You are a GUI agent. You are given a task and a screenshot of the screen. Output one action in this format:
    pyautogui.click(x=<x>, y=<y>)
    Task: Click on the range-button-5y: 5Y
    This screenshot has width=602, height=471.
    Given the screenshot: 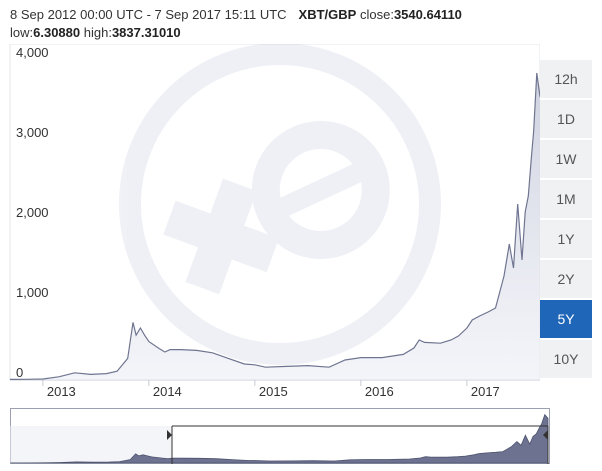 What is the action you would take?
    pyautogui.click(x=566, y=319)
    